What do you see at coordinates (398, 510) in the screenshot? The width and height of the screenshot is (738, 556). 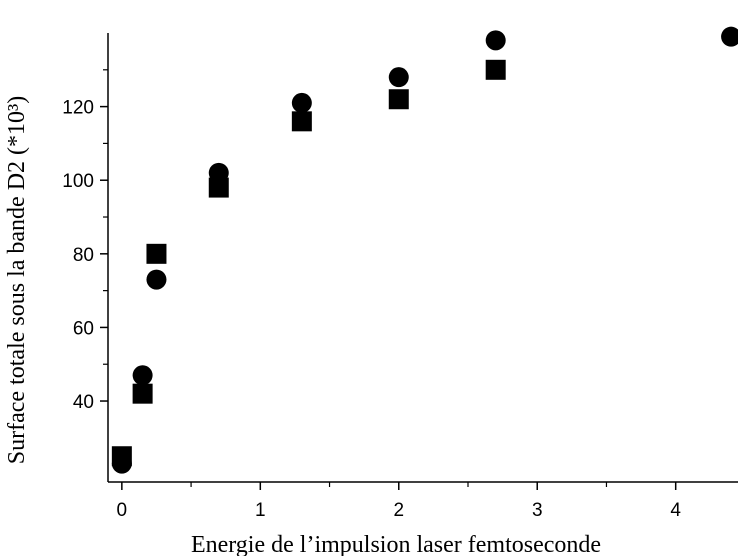 I see `x-tick-label: 2` at bounding box center [398, 510].